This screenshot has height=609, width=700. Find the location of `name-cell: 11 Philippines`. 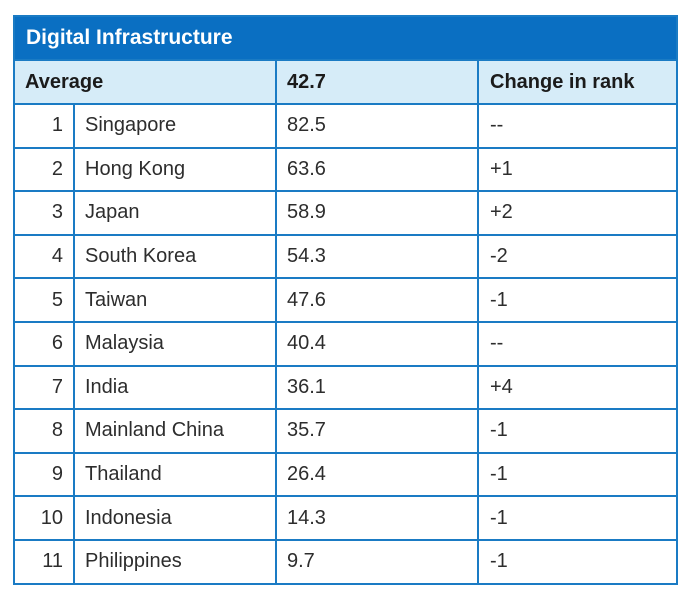

name-cell: 11 Philippines is located at coordinates (146, 561).